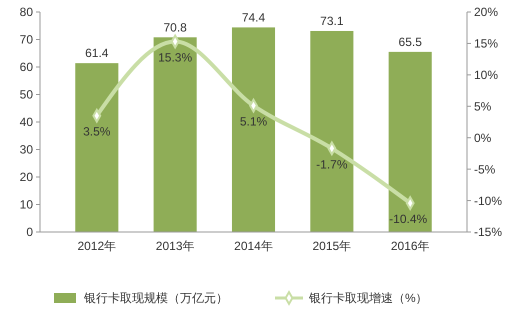 Image resolution: width=519 pixels, height=324 pixels. Describe the element at coordinates (27, 12) in the screenshot. I see `y-tick-label: 80` at that location.